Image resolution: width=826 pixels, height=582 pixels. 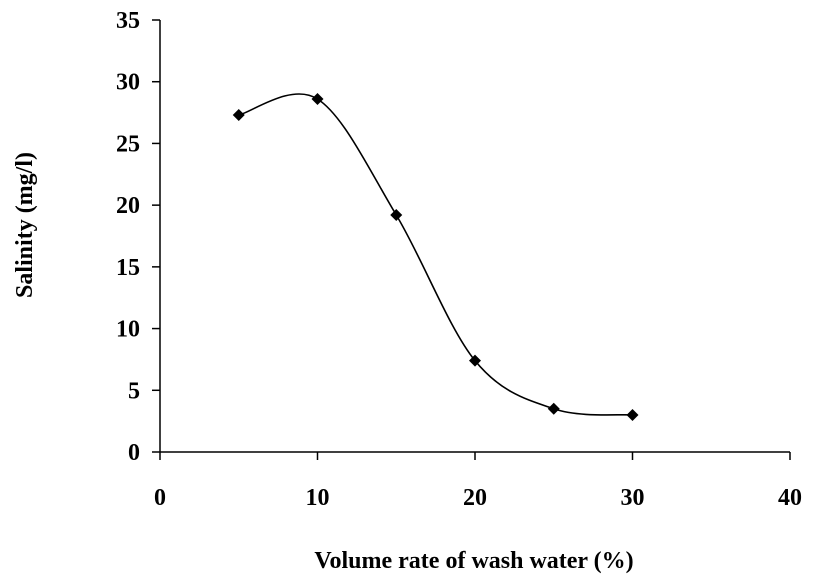 I want to click on x-tick-label: 0, so click(x=160, y=498).